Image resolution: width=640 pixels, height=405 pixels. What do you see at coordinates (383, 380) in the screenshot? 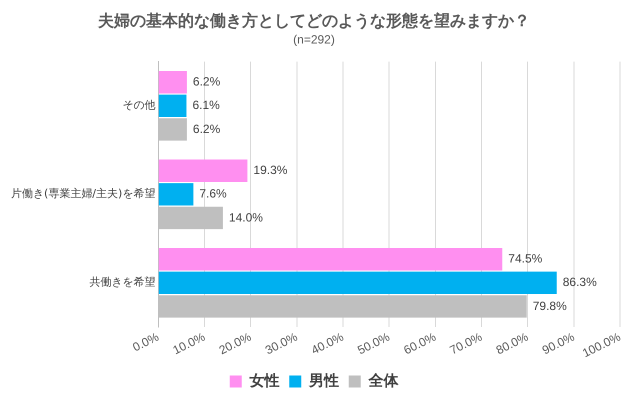
I see `legend-label: 全体` at bounding box center [383, 380].